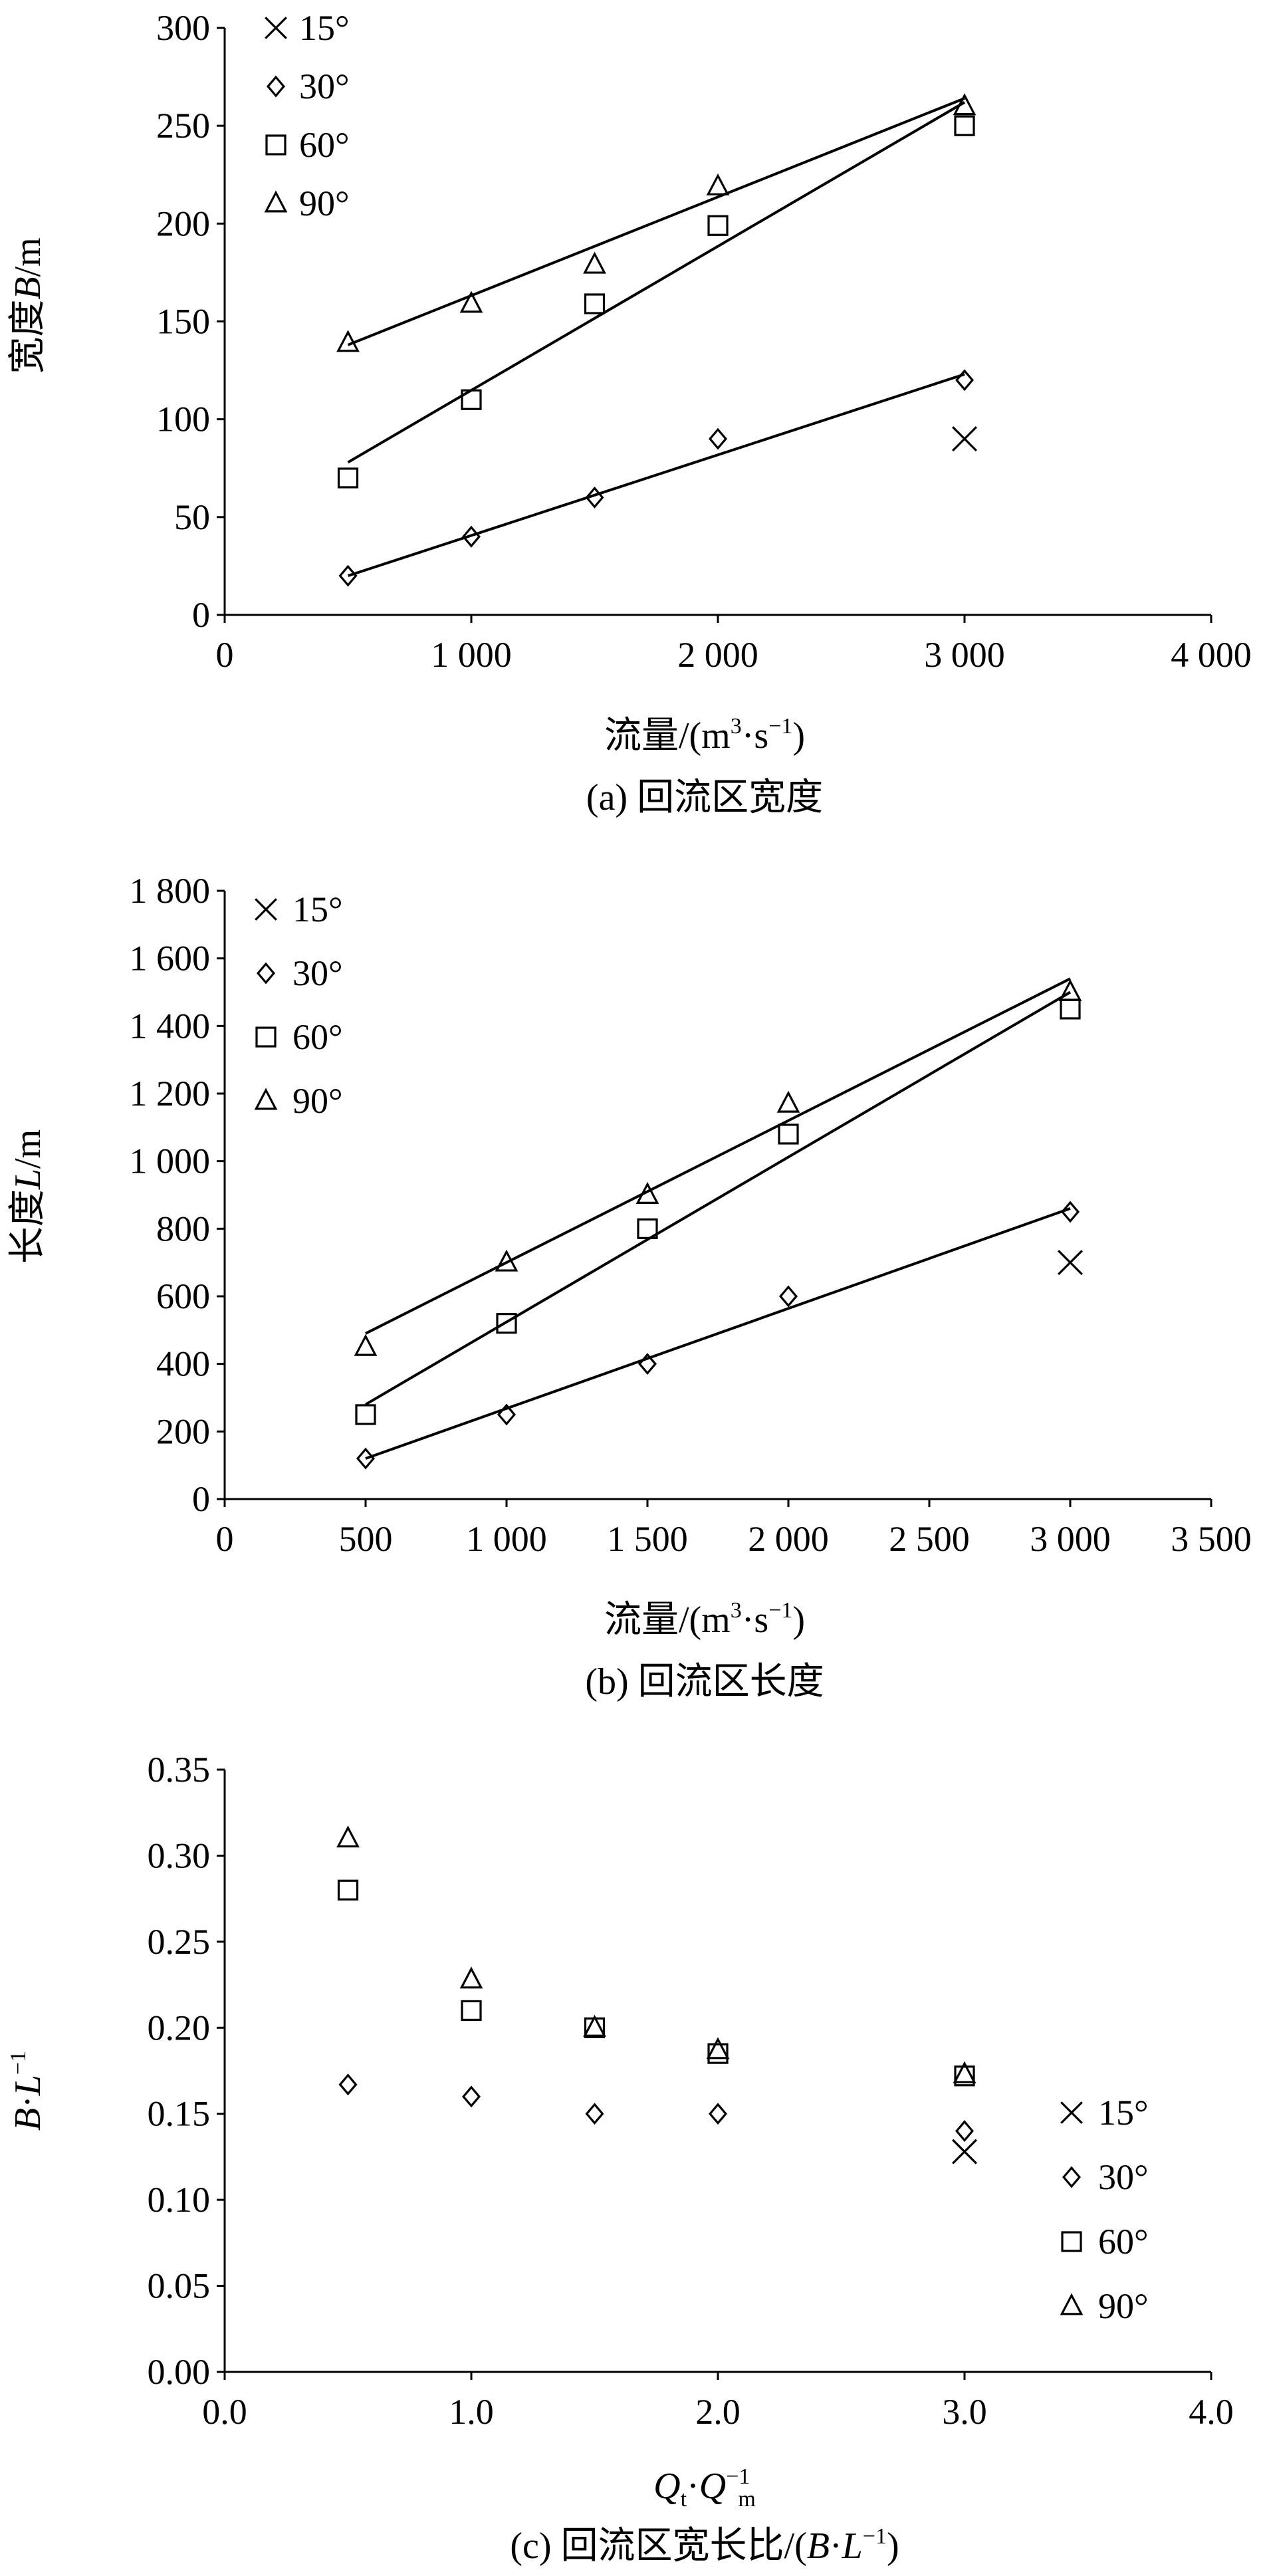 The height and width of the screenshot is (2576, 1265). Describe the element at coordinates (1070, 1263) in the screenshot. I see `chart-b-point-x` at that location.